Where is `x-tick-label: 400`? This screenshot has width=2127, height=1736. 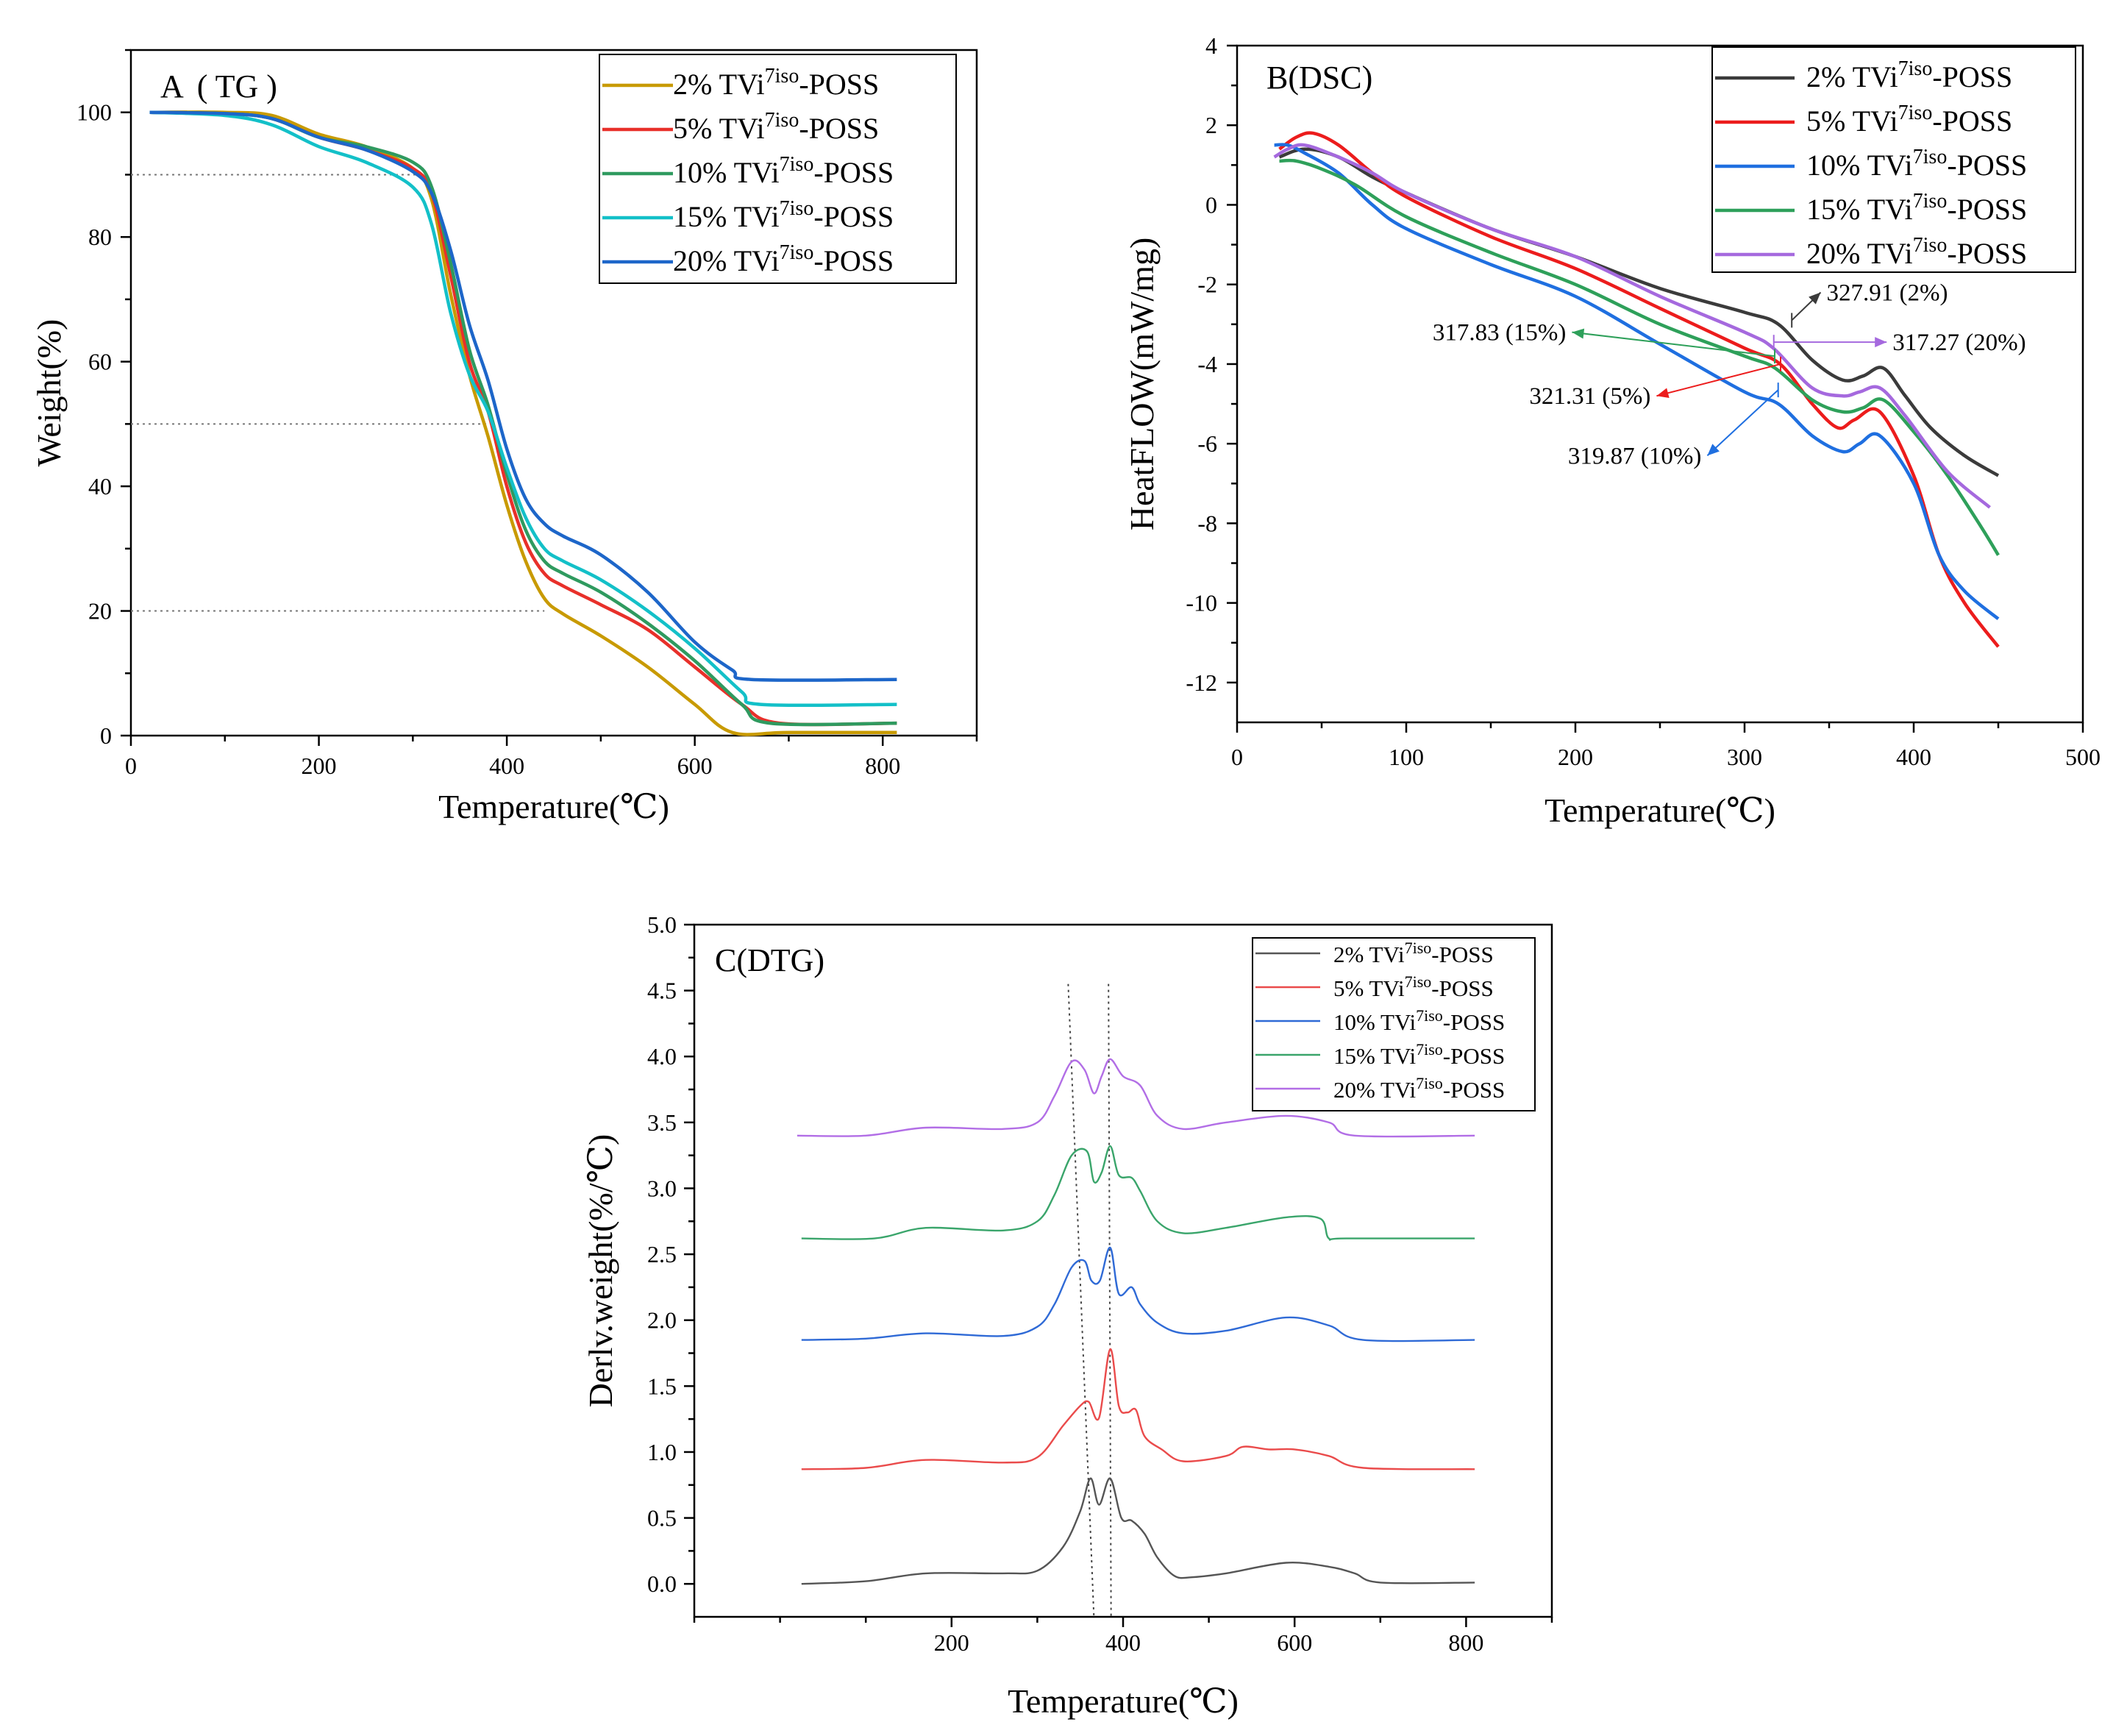 x-tick-label: 400 is located at coordinates (1123, 1642).